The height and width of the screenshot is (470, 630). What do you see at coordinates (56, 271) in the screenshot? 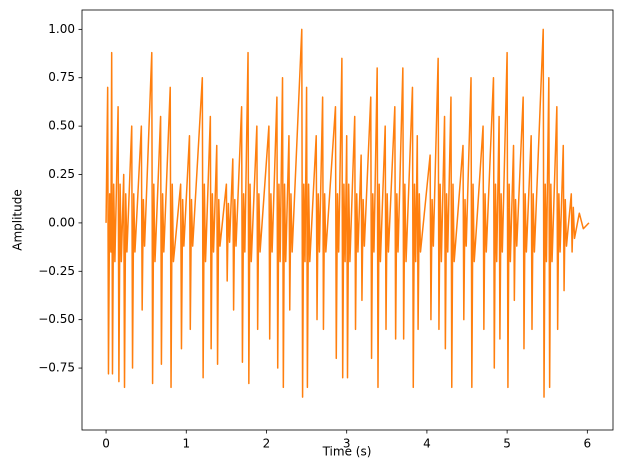
I see `y-tick-label: −0.25` at bounding box center [56, 271].